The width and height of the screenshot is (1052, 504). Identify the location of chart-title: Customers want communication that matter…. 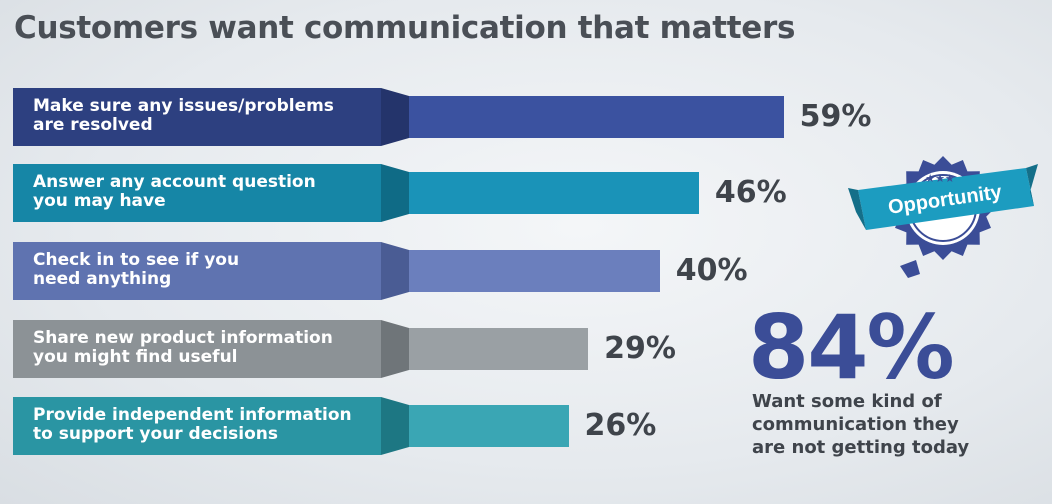
(405, 28).